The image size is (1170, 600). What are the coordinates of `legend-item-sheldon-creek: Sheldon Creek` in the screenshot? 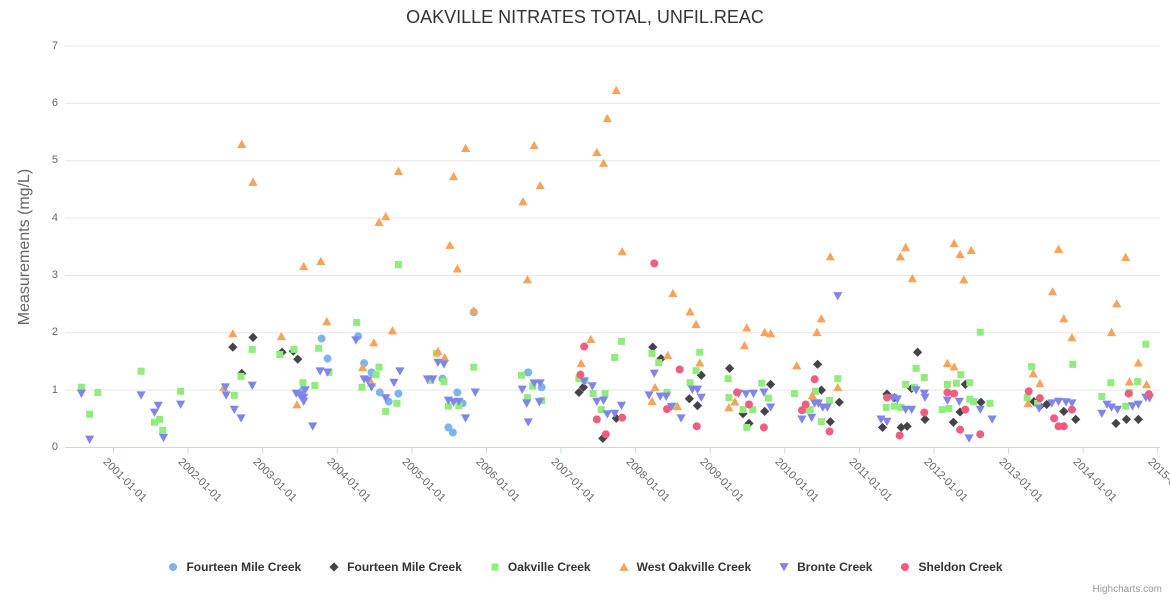 It's located at (951, 567).